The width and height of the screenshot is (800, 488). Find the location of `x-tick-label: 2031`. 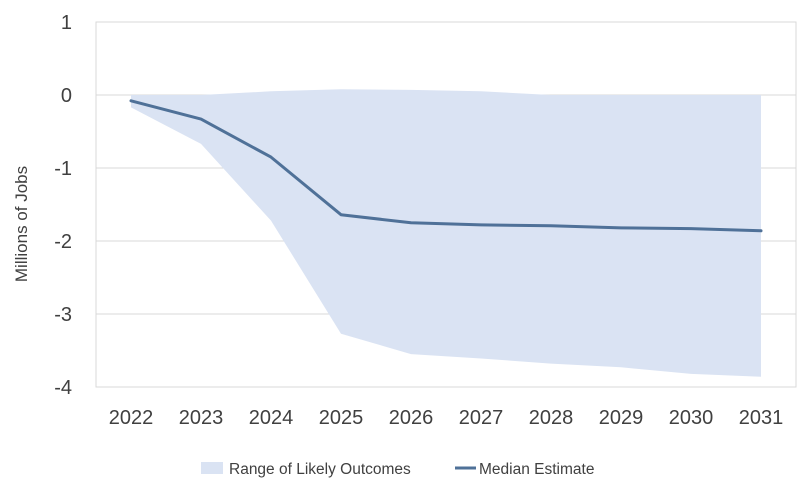

x-tick-label: 2031 is located at coordinates (761, 418).